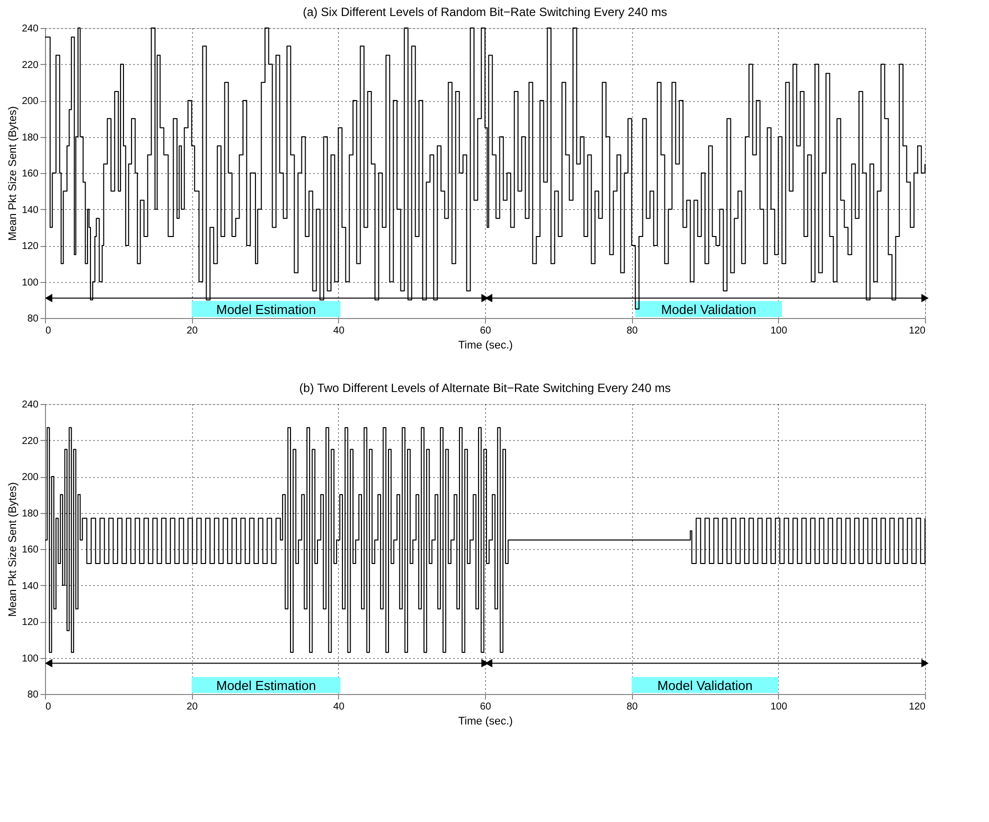  What do you see at coordinates (485, 12) in the screenshot?
I see `chart-title: (a) Six Different Levels of Random Bit−Rate Switching Every 240 ms` at bounding box center [485, 12].